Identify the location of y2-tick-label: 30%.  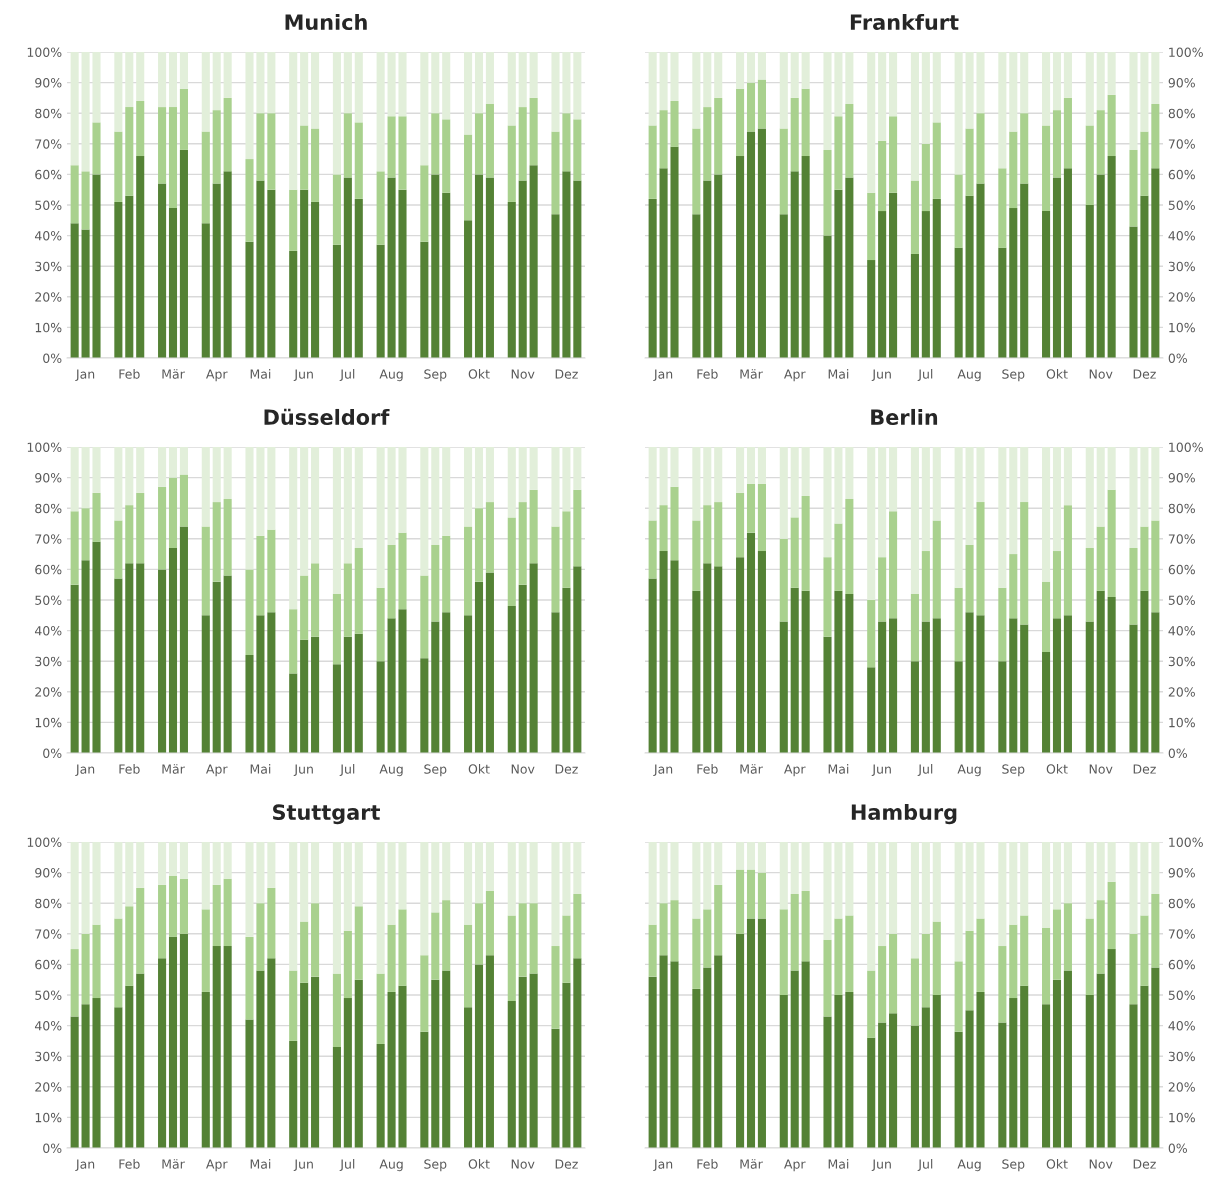
(1181, 1056).